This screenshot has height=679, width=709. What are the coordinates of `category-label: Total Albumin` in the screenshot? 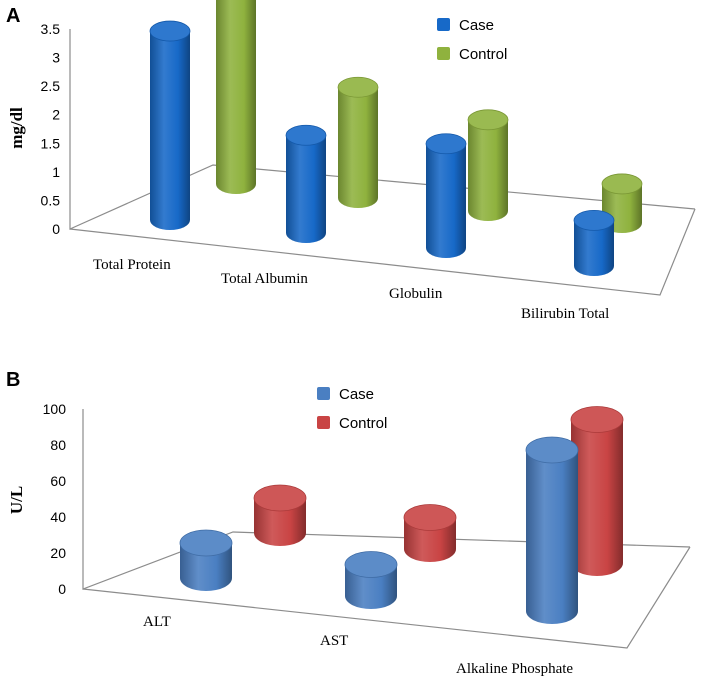 It's located at (264, 279).